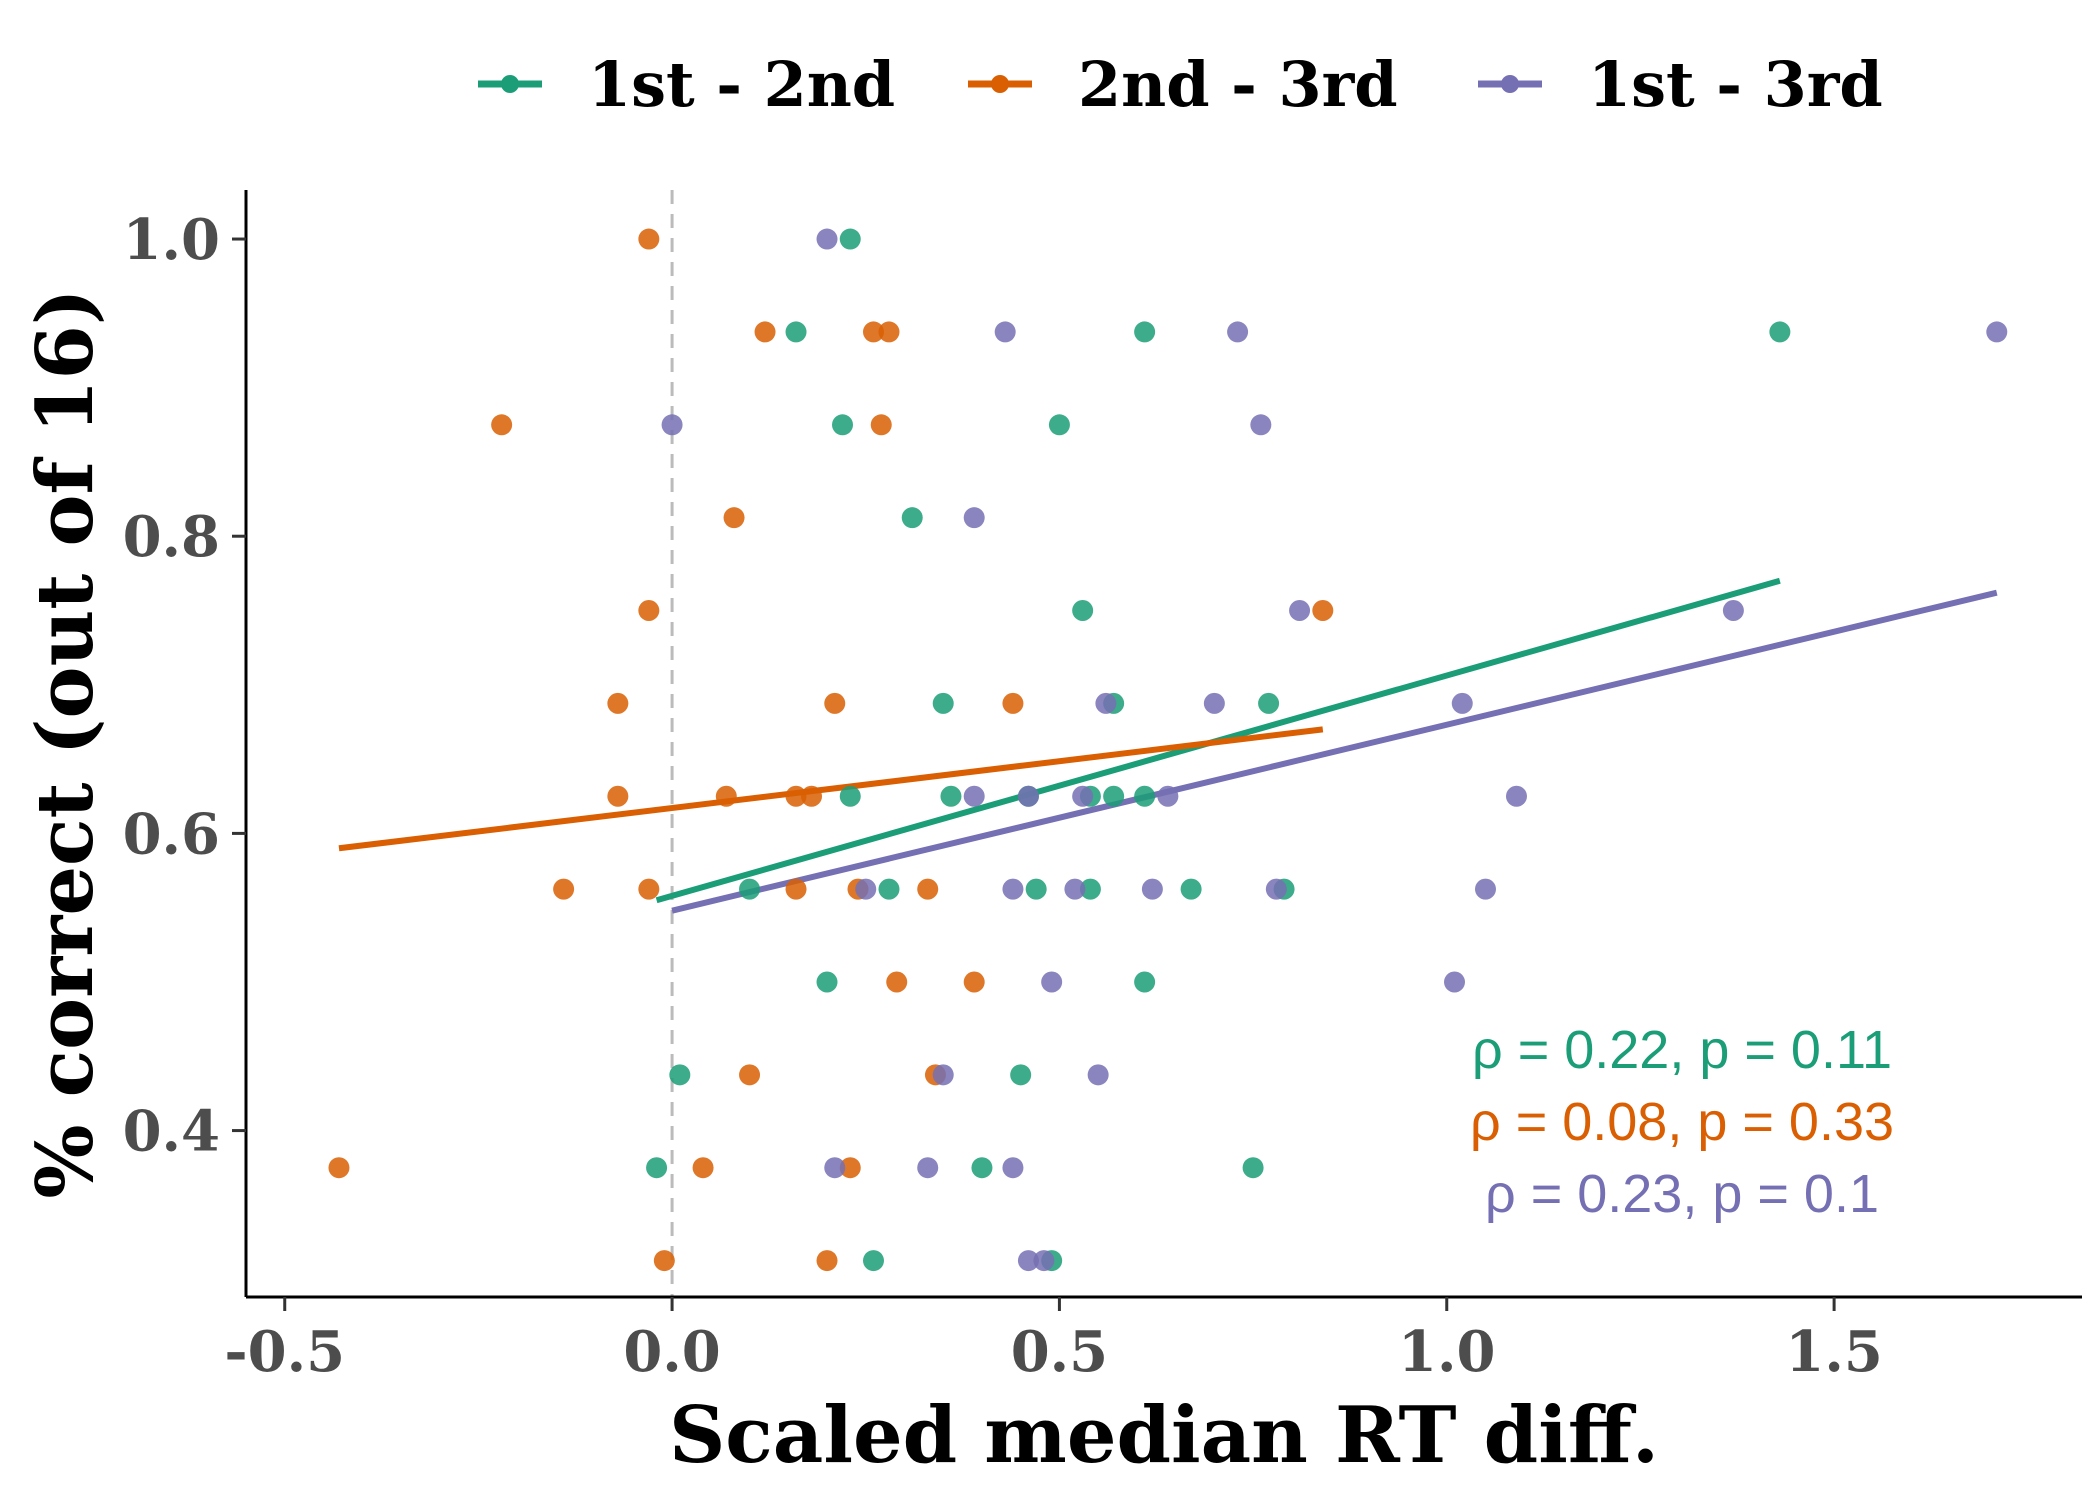  I want to click on legend-label: 1st - 2nd, so click(741, 84).